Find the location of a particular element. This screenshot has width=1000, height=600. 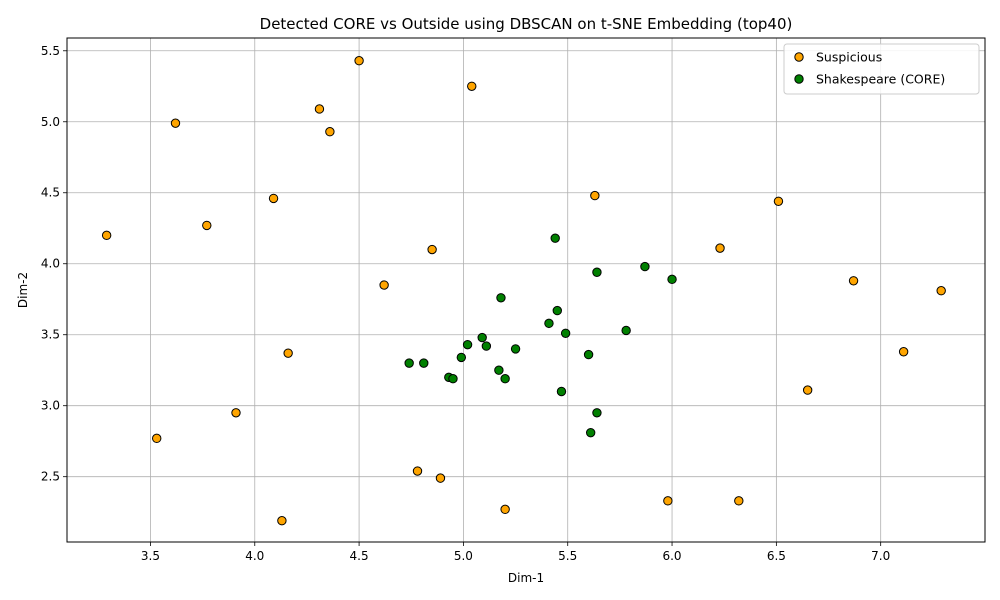

x-tick-label: 6.5 is located at coordinates (776, 556).